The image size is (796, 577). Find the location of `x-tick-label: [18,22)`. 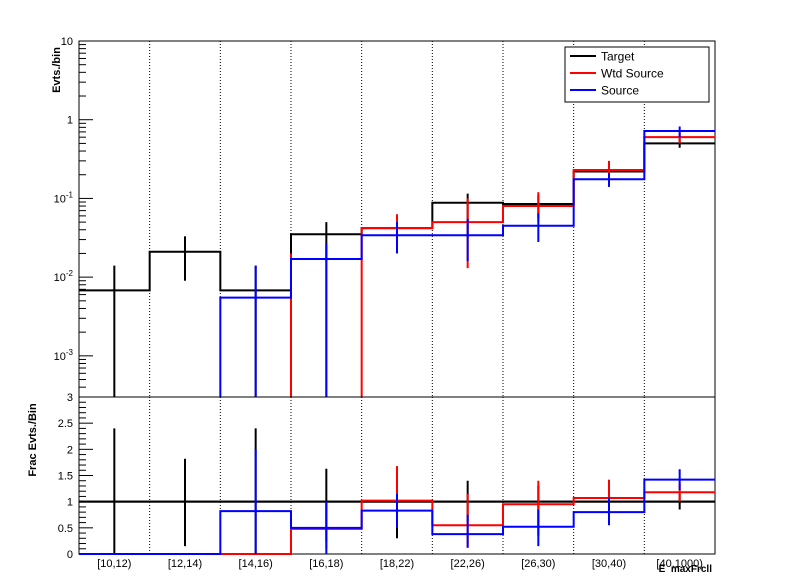

x-tick-label: [18,22) is located at coordinates (397, 564).